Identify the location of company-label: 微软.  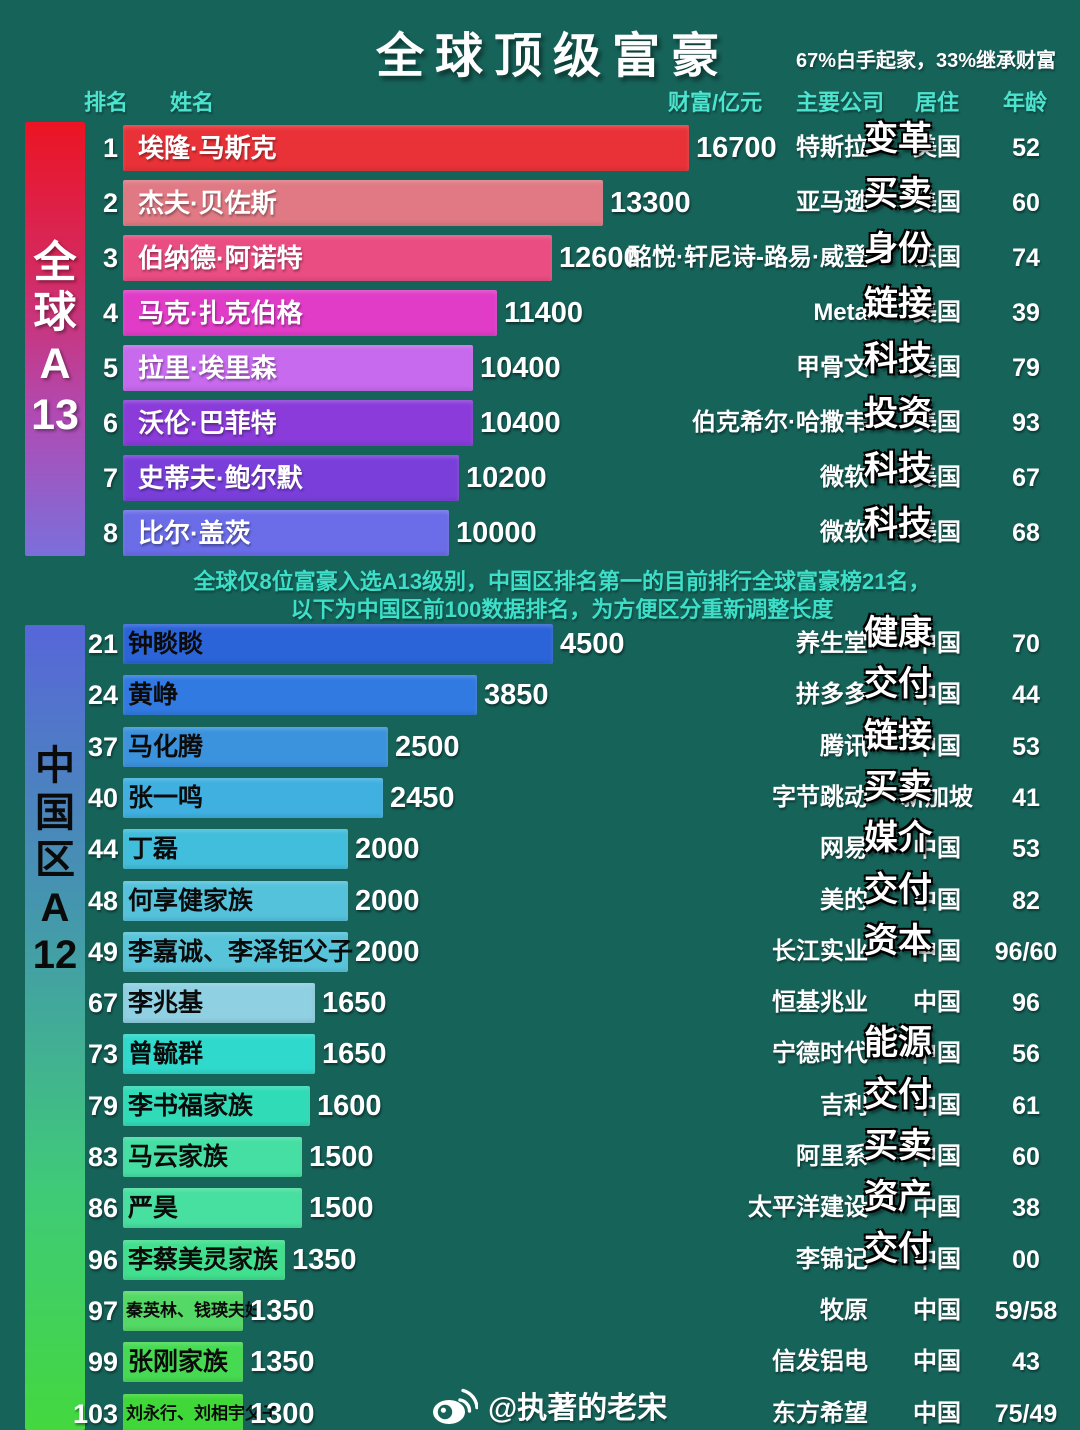
(844, 532).